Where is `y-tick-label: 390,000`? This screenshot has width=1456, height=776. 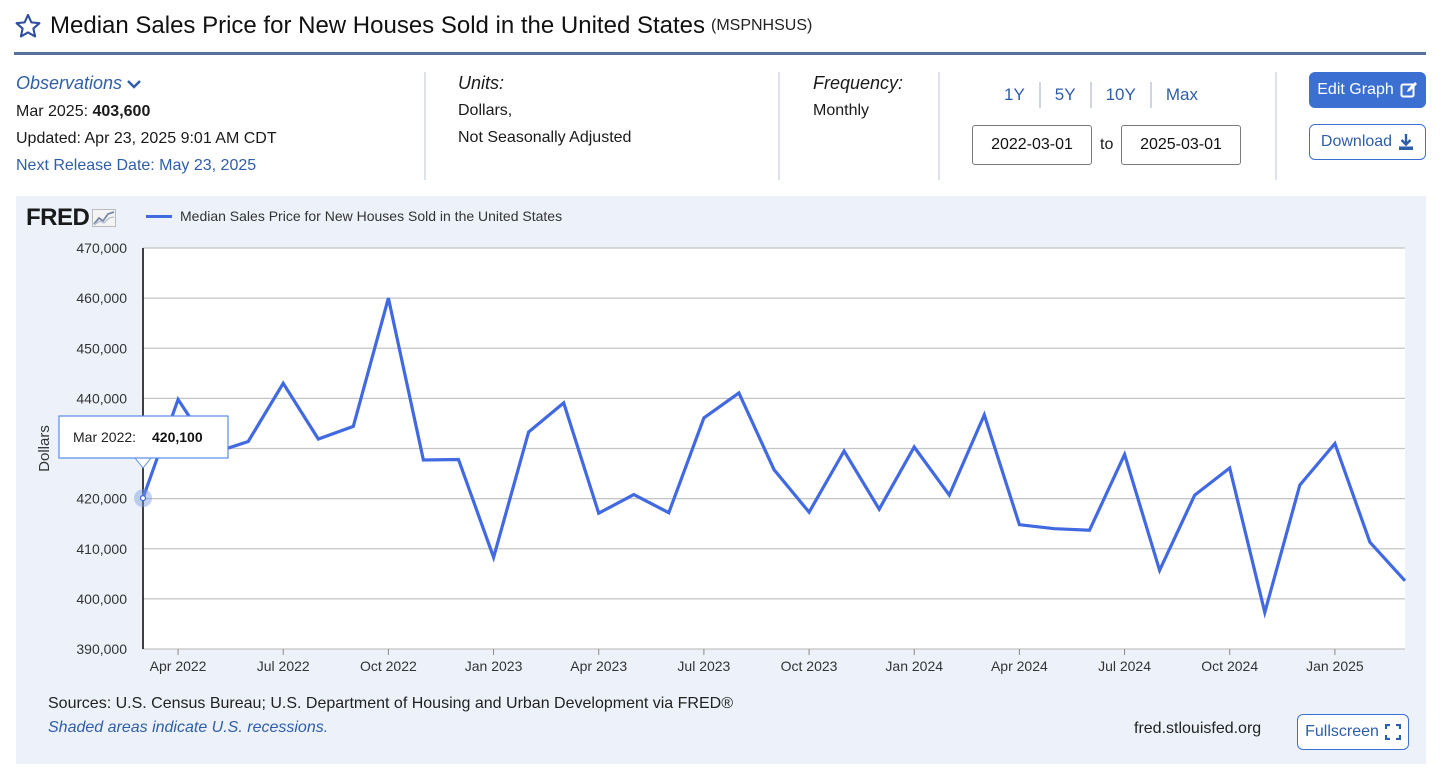
y-tick-label: 390,000 is located at coordinates (101, 649).